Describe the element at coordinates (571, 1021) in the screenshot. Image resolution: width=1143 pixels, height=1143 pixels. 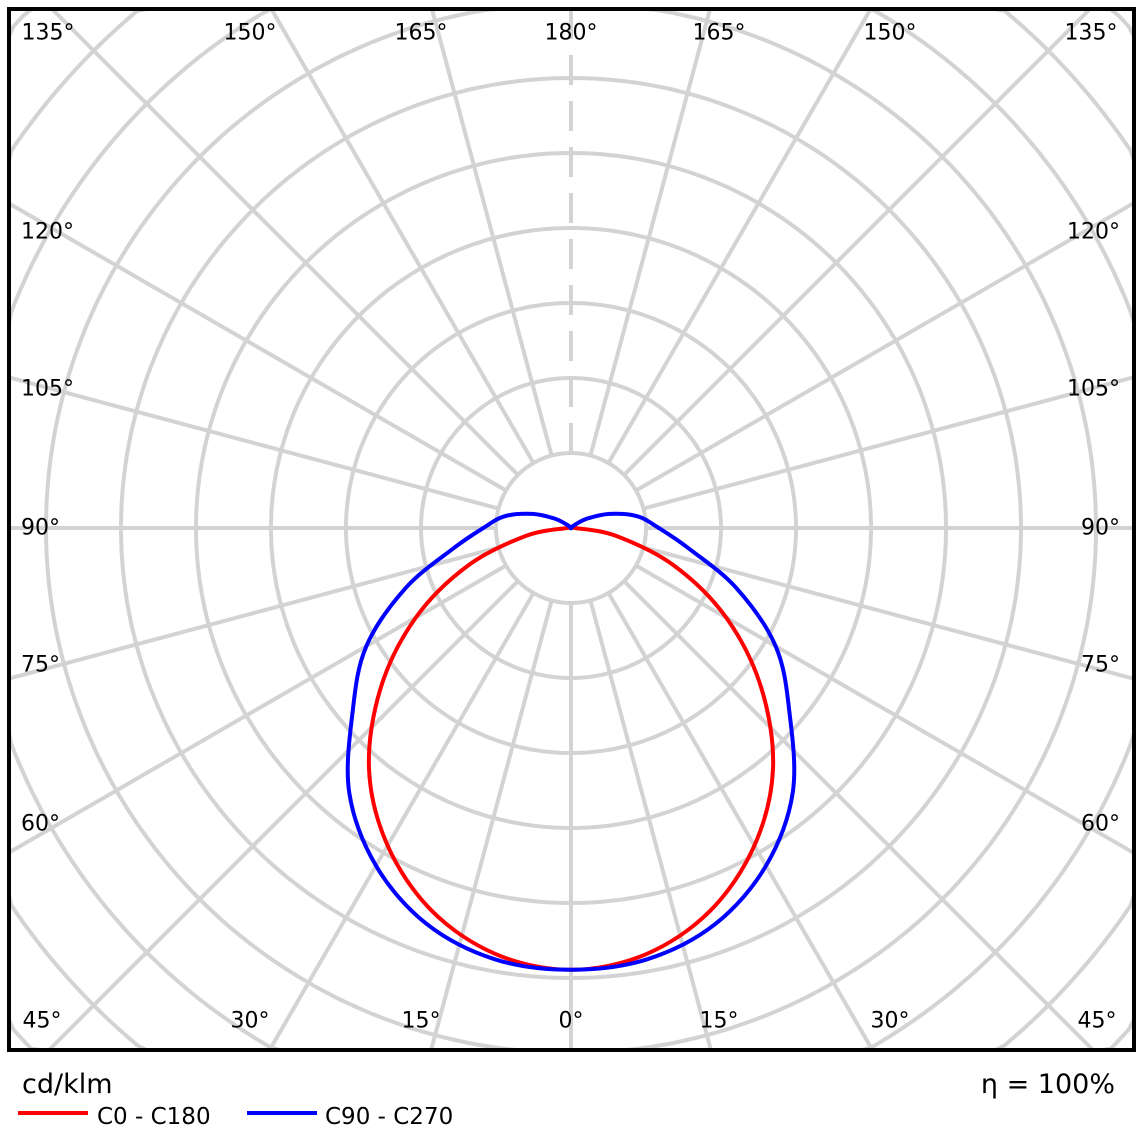
I see `angle-label: 0°` at that location.